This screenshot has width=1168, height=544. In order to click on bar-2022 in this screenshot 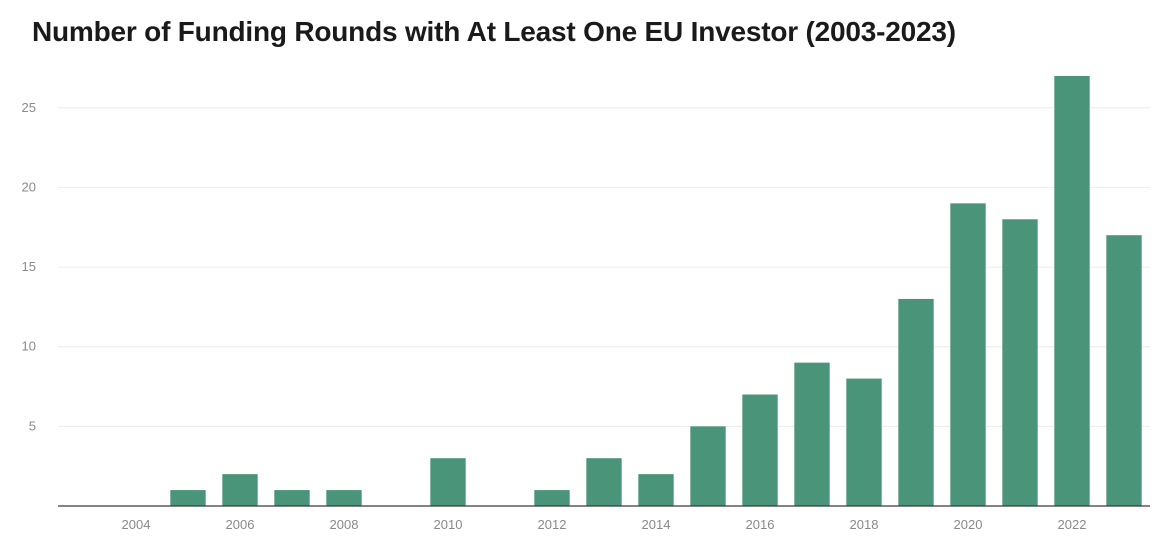, I will do `click(1072, 290)`.